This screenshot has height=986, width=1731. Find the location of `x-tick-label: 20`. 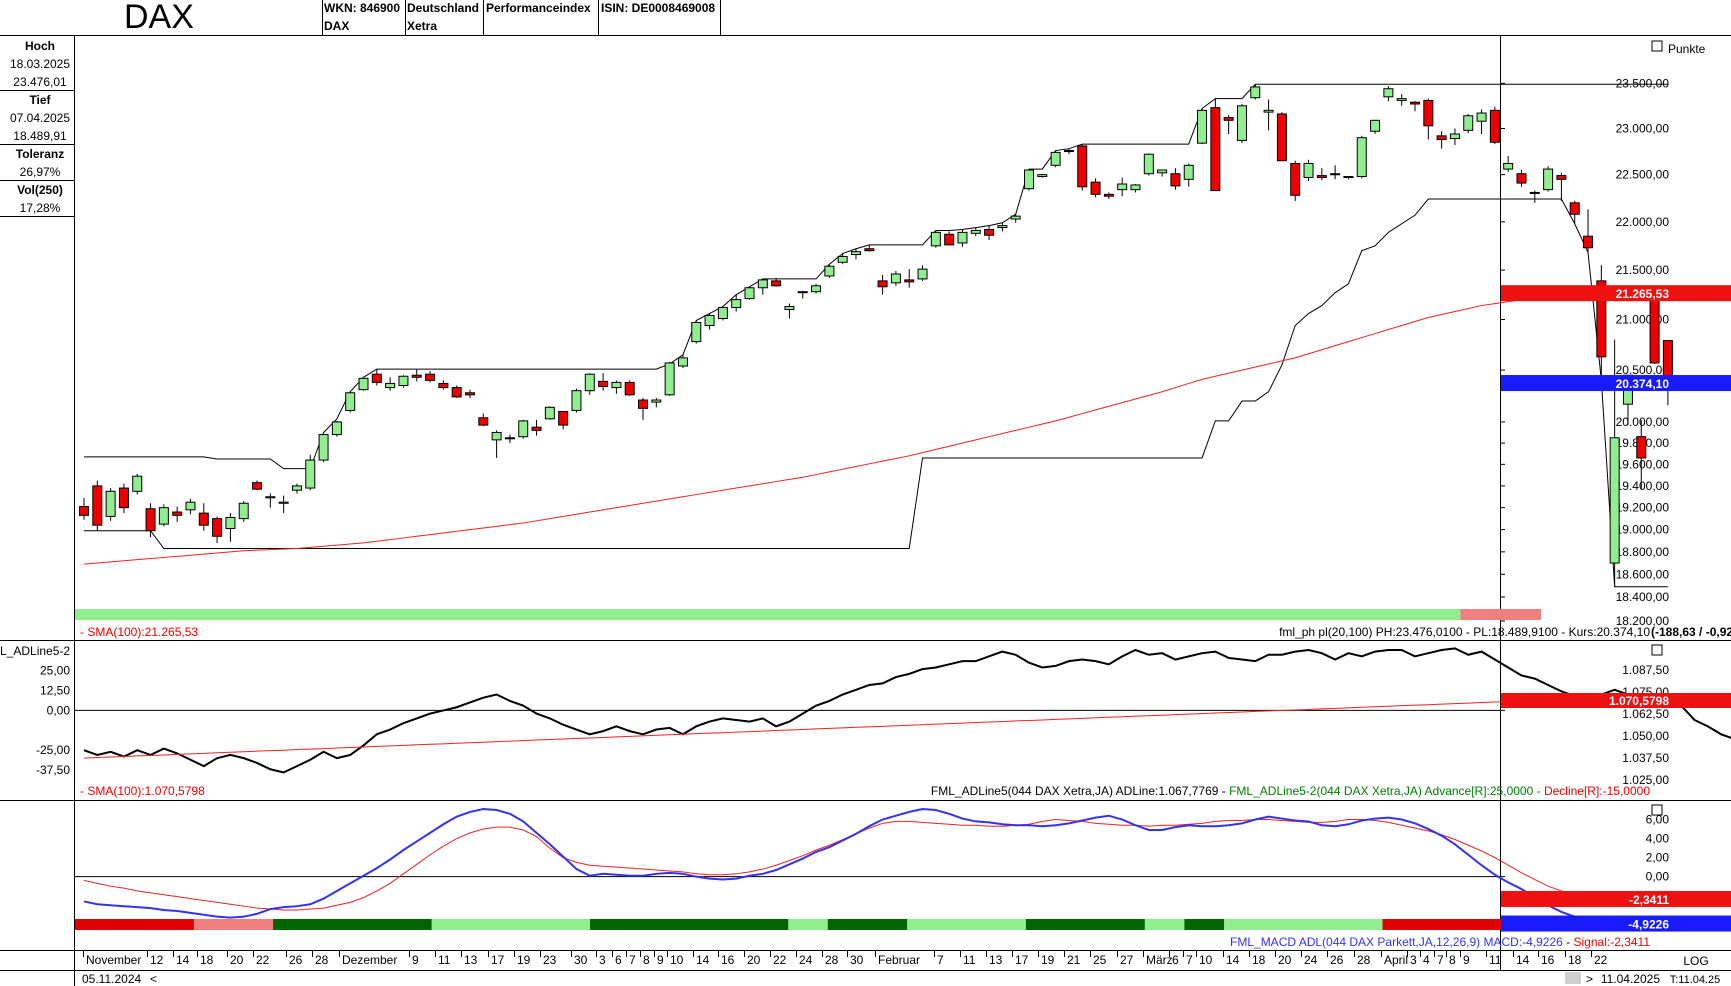

x-tick-label: 20 is located at coordinates (237, 960).